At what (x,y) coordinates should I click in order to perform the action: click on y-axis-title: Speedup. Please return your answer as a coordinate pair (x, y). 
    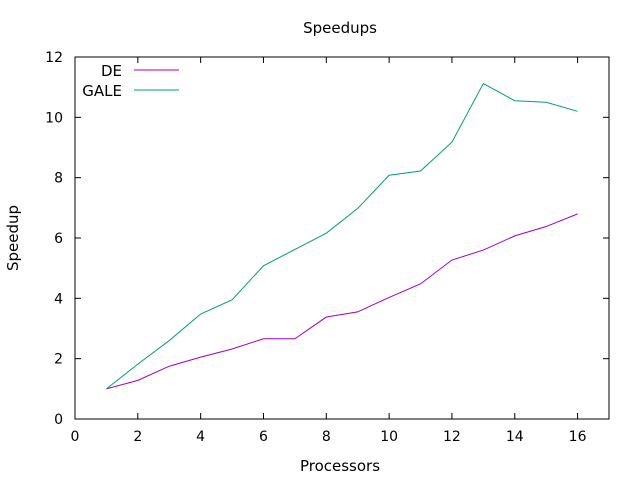
    Looking at the image, I should click on (13, 238).